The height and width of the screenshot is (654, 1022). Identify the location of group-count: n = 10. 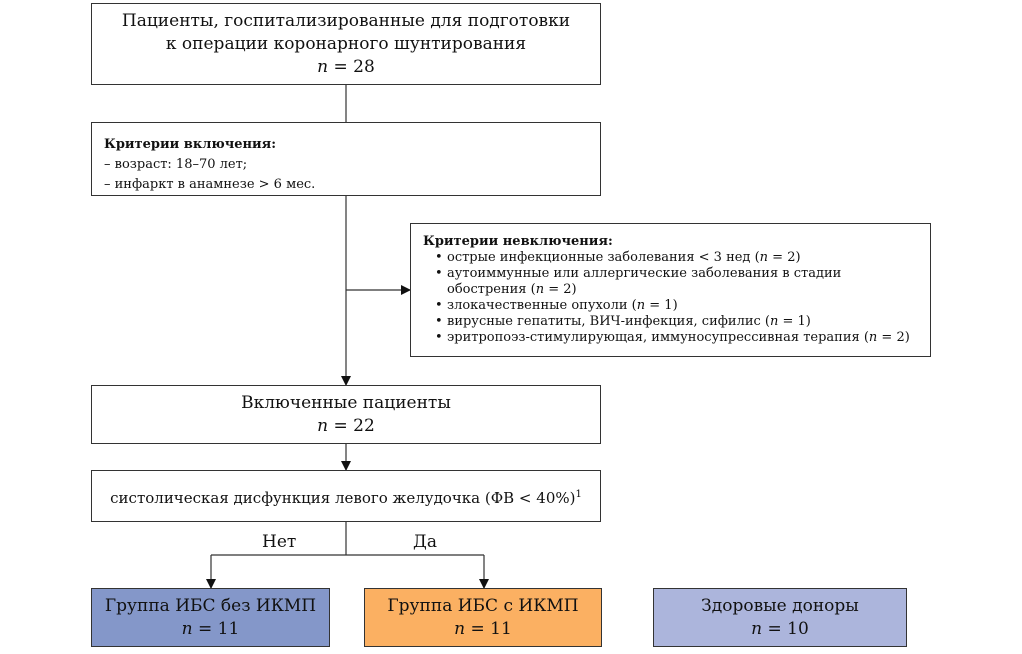
(780, 628).